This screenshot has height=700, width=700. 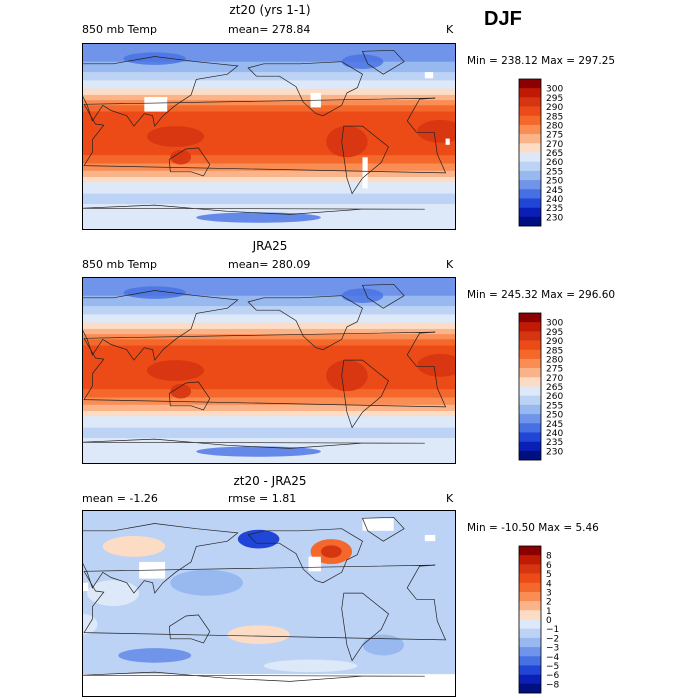 What do you see at coordinates (554, 406) in the screenshot?
I see `colorbar-tick-label: 255` at bounding box center [554, 406].